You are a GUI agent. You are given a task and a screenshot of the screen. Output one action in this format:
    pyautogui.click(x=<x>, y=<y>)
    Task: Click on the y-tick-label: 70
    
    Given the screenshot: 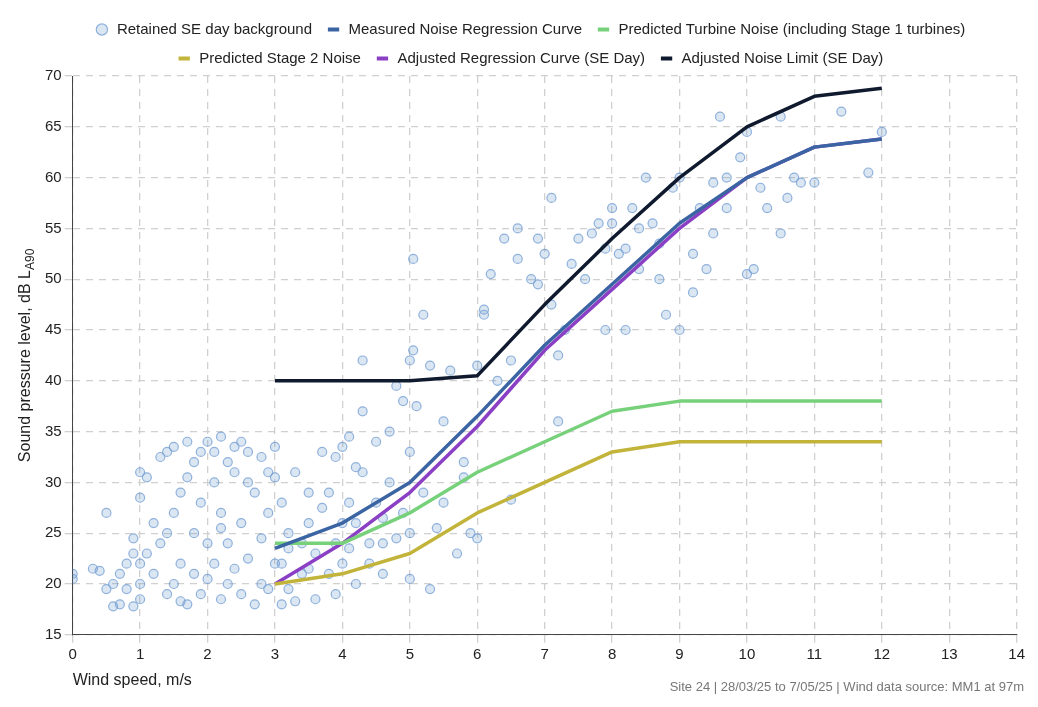 What is the action you would take?
    pyautogui.click(x=53, y=75)
    